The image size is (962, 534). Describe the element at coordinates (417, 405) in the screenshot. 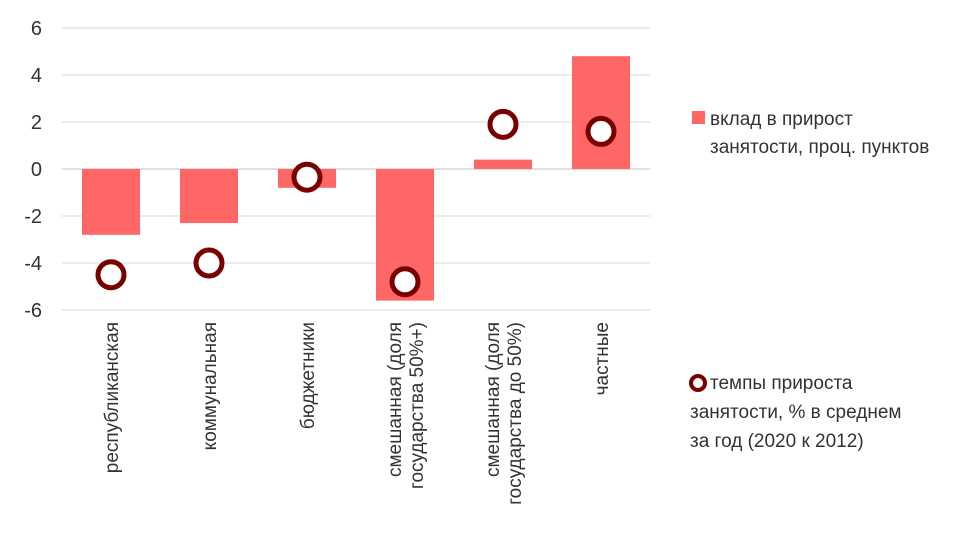

I see `x-category-label: государства 50%+)` at that location.